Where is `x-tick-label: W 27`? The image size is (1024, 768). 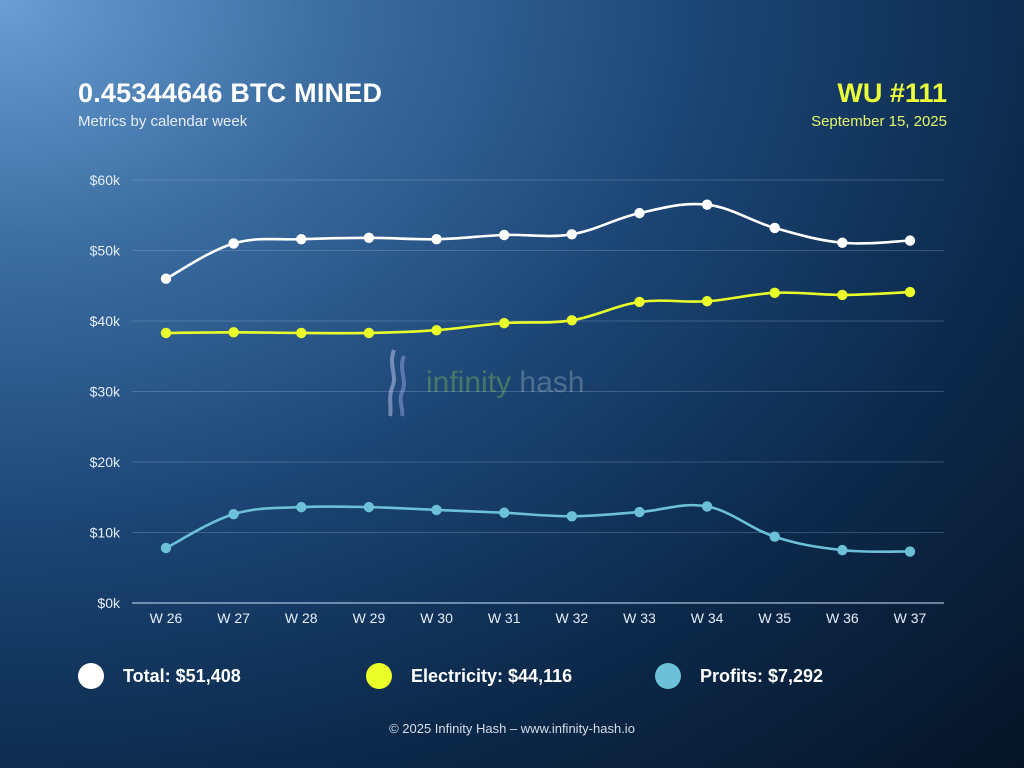
x-tick-label: W 27 is located at coordinates (233, 618).